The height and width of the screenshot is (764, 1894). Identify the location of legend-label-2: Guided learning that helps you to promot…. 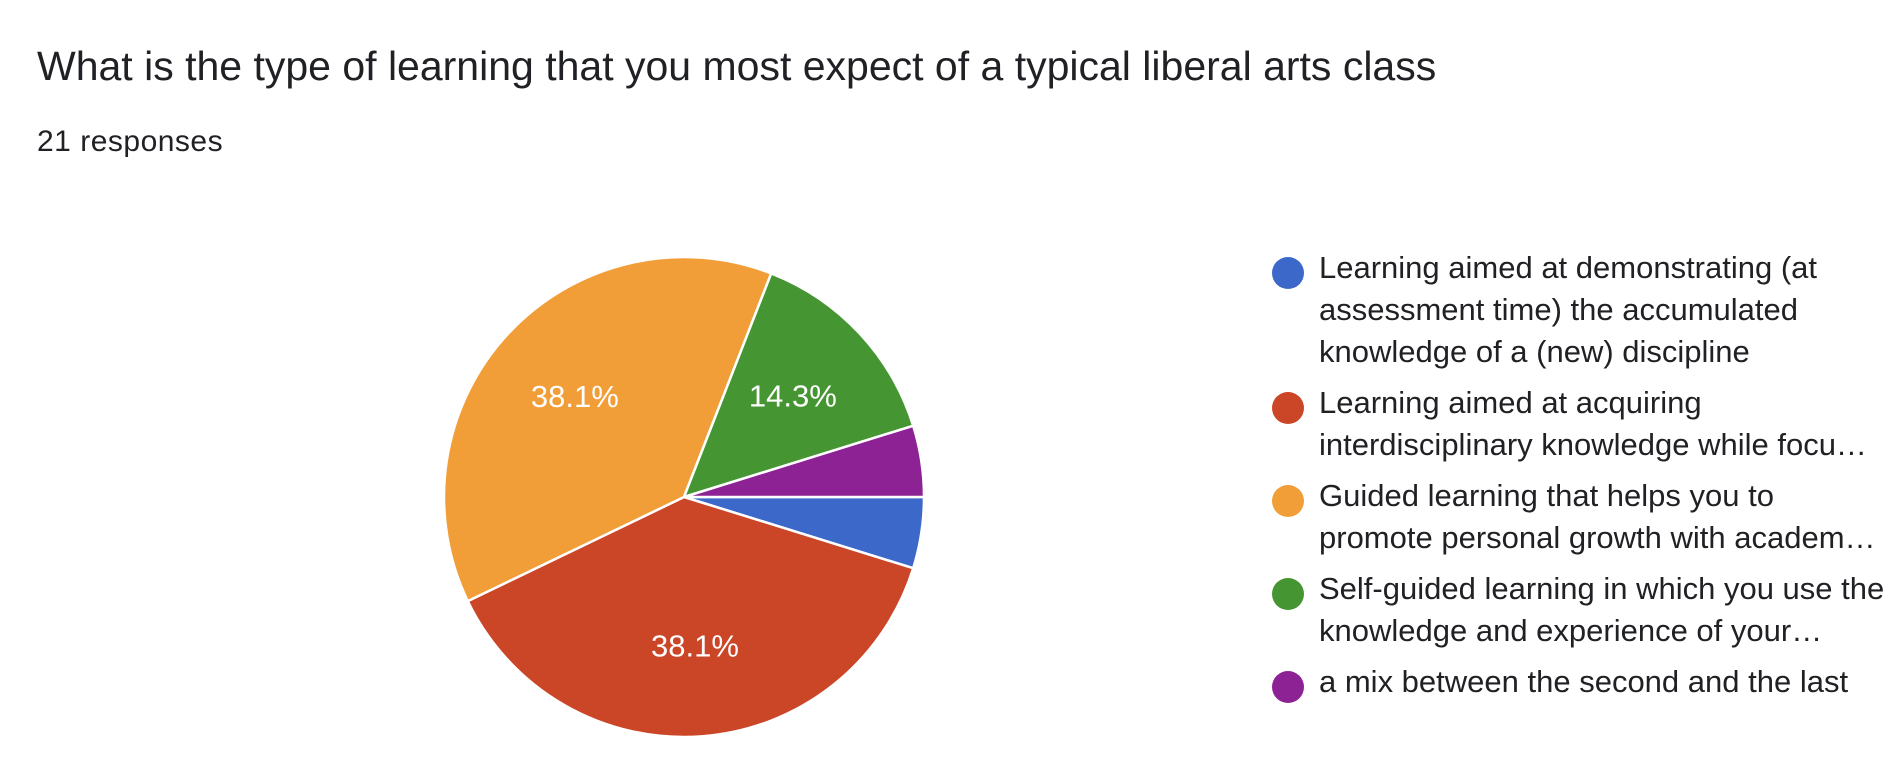
(1597, 516).